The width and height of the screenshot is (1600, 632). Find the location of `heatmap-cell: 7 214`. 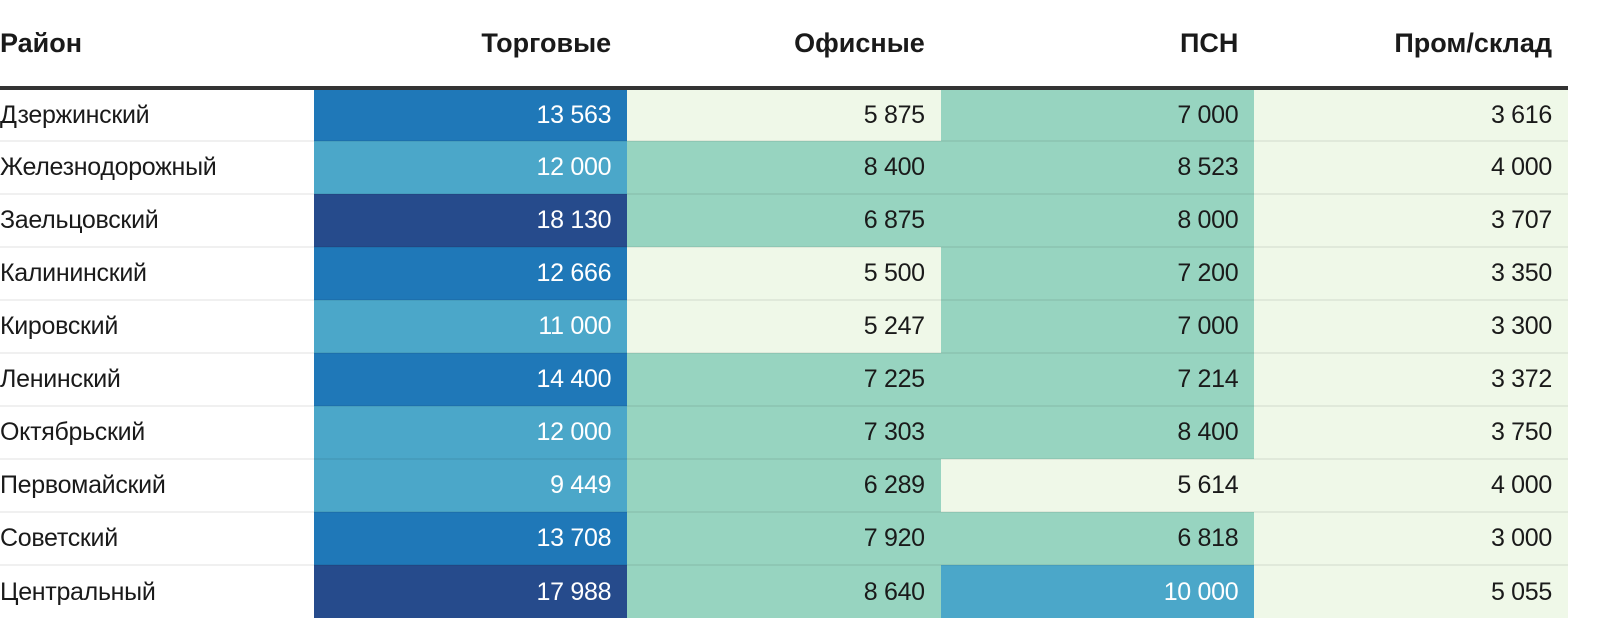

heatmap-cell: 7 214 is located at coordinates (1097, 379).